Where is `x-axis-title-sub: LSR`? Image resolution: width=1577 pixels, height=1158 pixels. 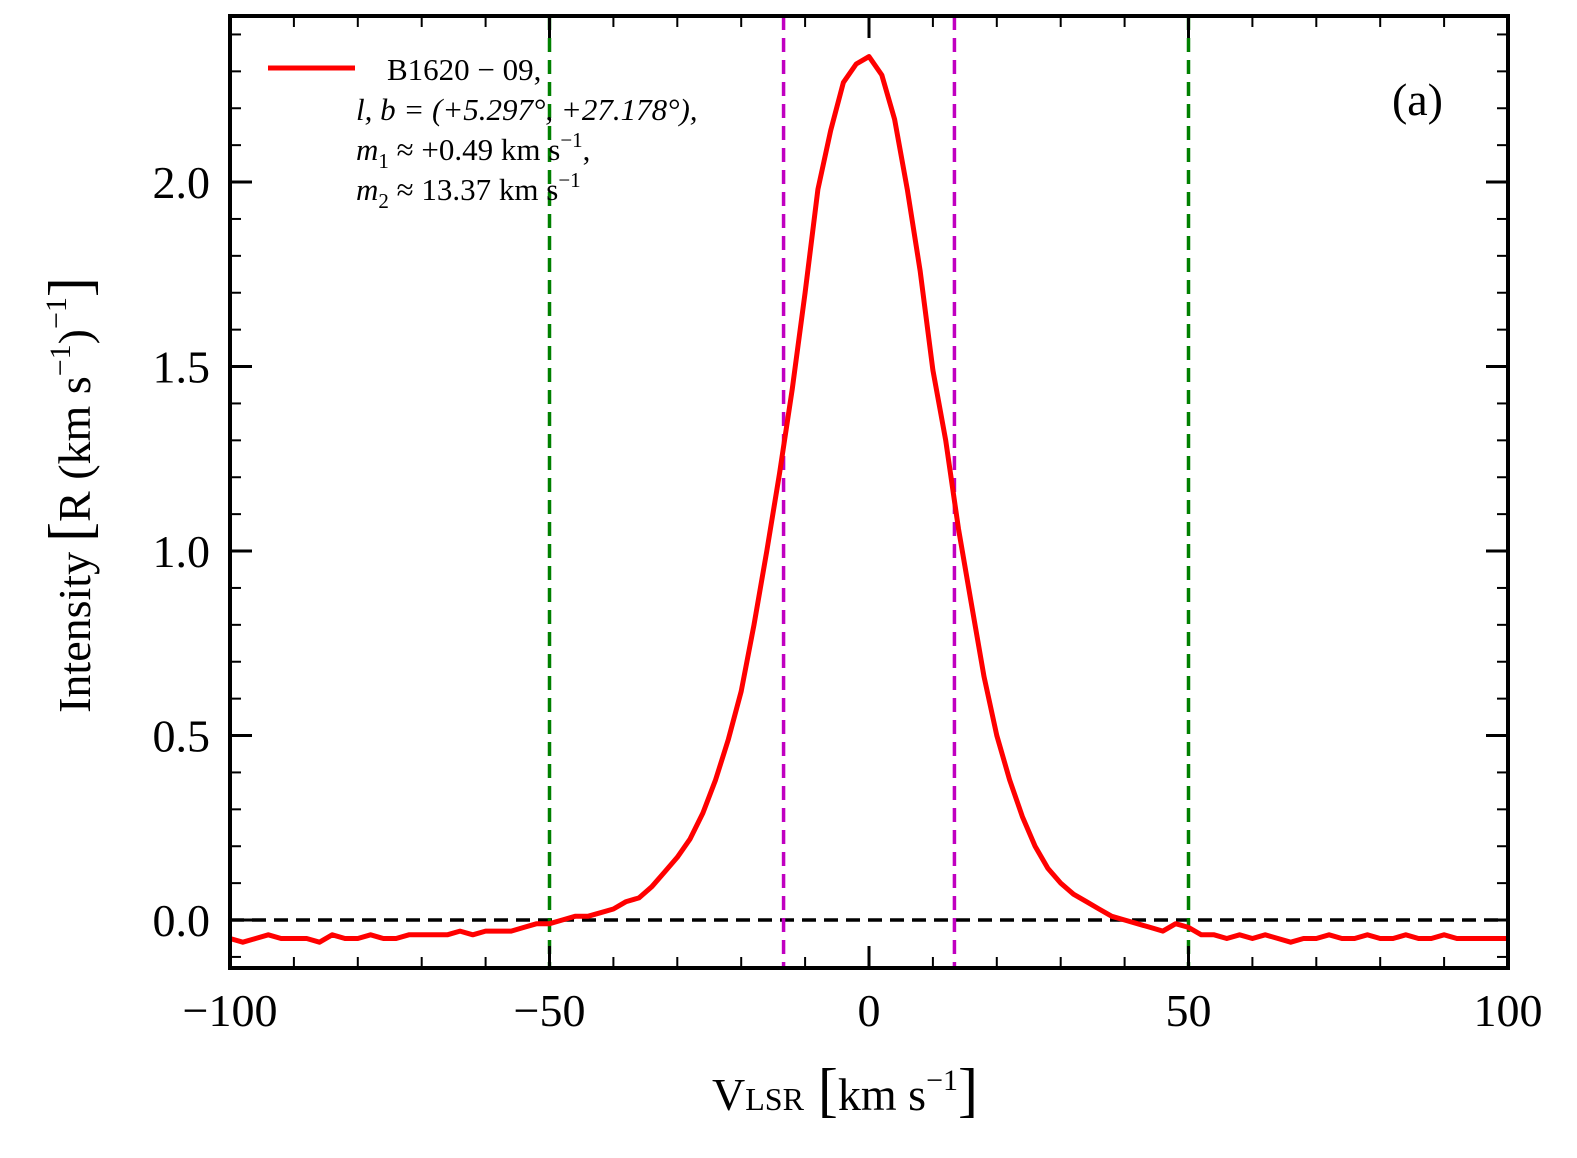
x-axis-title-sub: LSR is located at coordinates (774, 1099).